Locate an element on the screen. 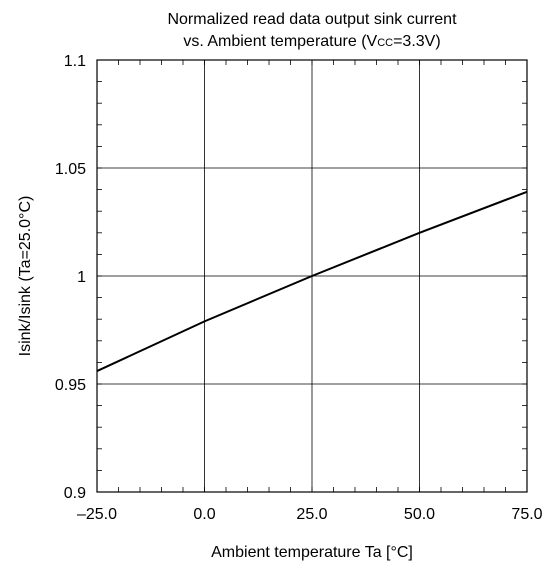 This screenshot has width=558, height=568. y-tick-label: 1.1 is located at coordinates (75, 61).